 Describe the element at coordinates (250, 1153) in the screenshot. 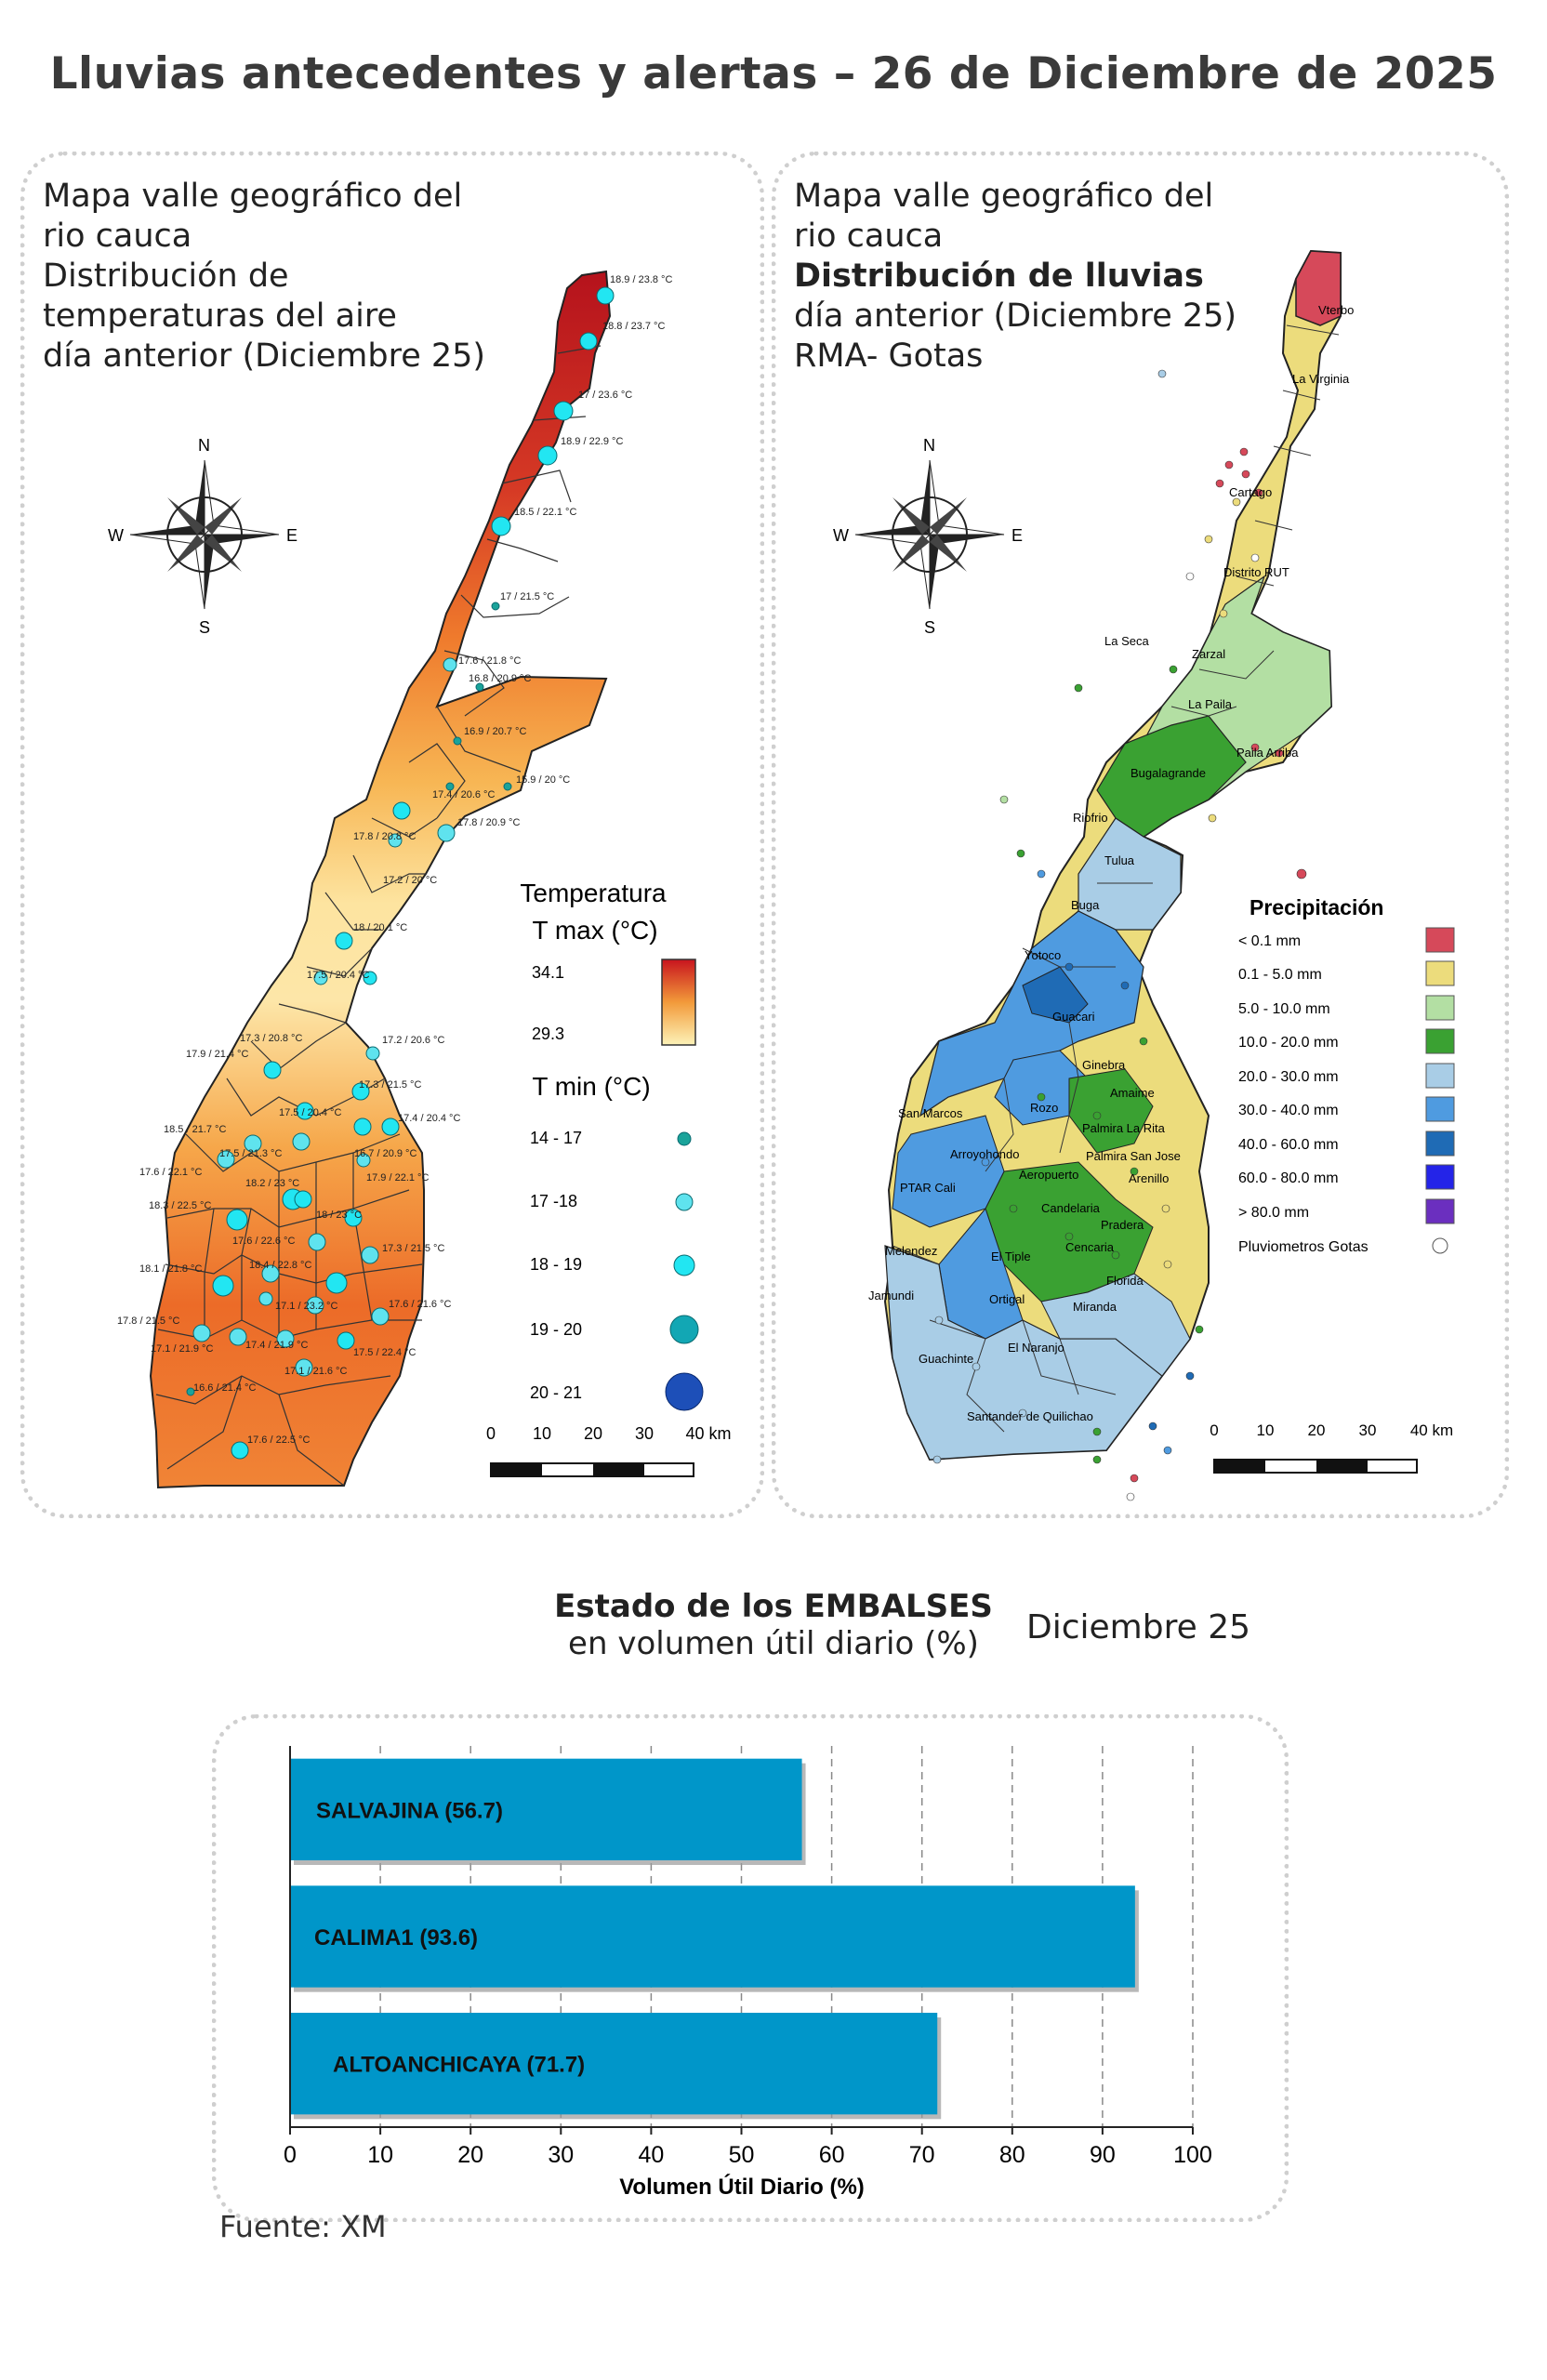

I see `station-label: 17.5 / 21.3 °C` at that location.